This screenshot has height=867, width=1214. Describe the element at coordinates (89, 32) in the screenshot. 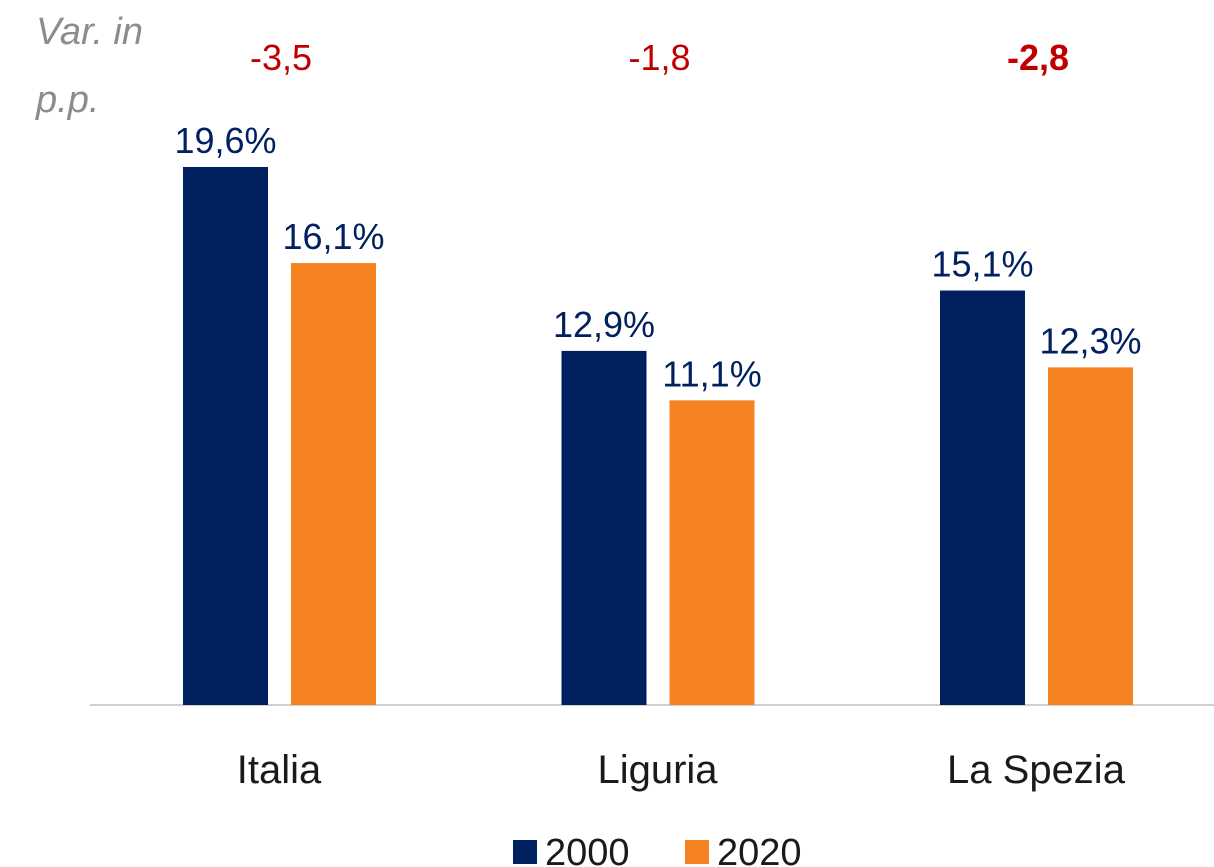

I see `note-line: Var. in` at that location.